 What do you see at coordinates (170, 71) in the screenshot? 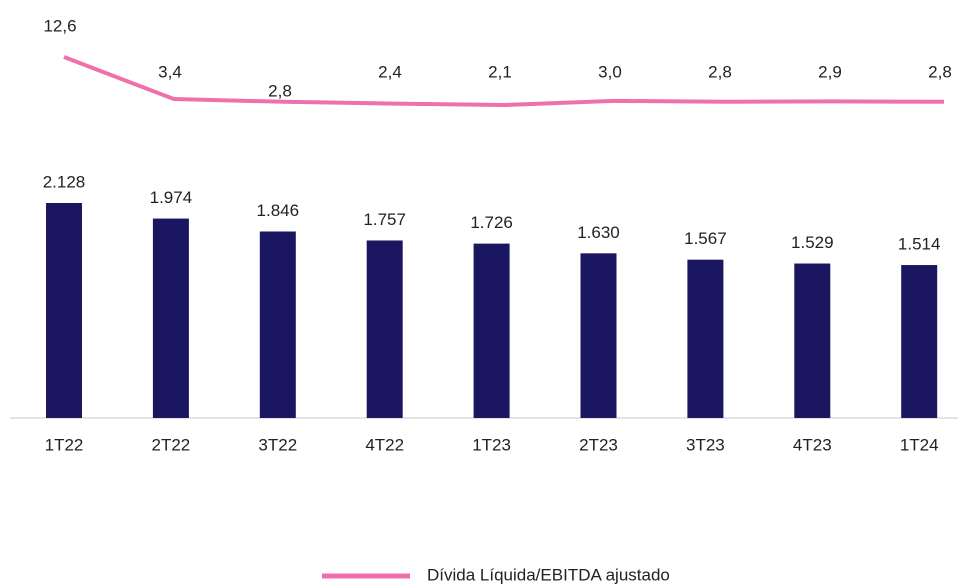
I see `line-value-label: 3,4` at bounding box center [170, 71].